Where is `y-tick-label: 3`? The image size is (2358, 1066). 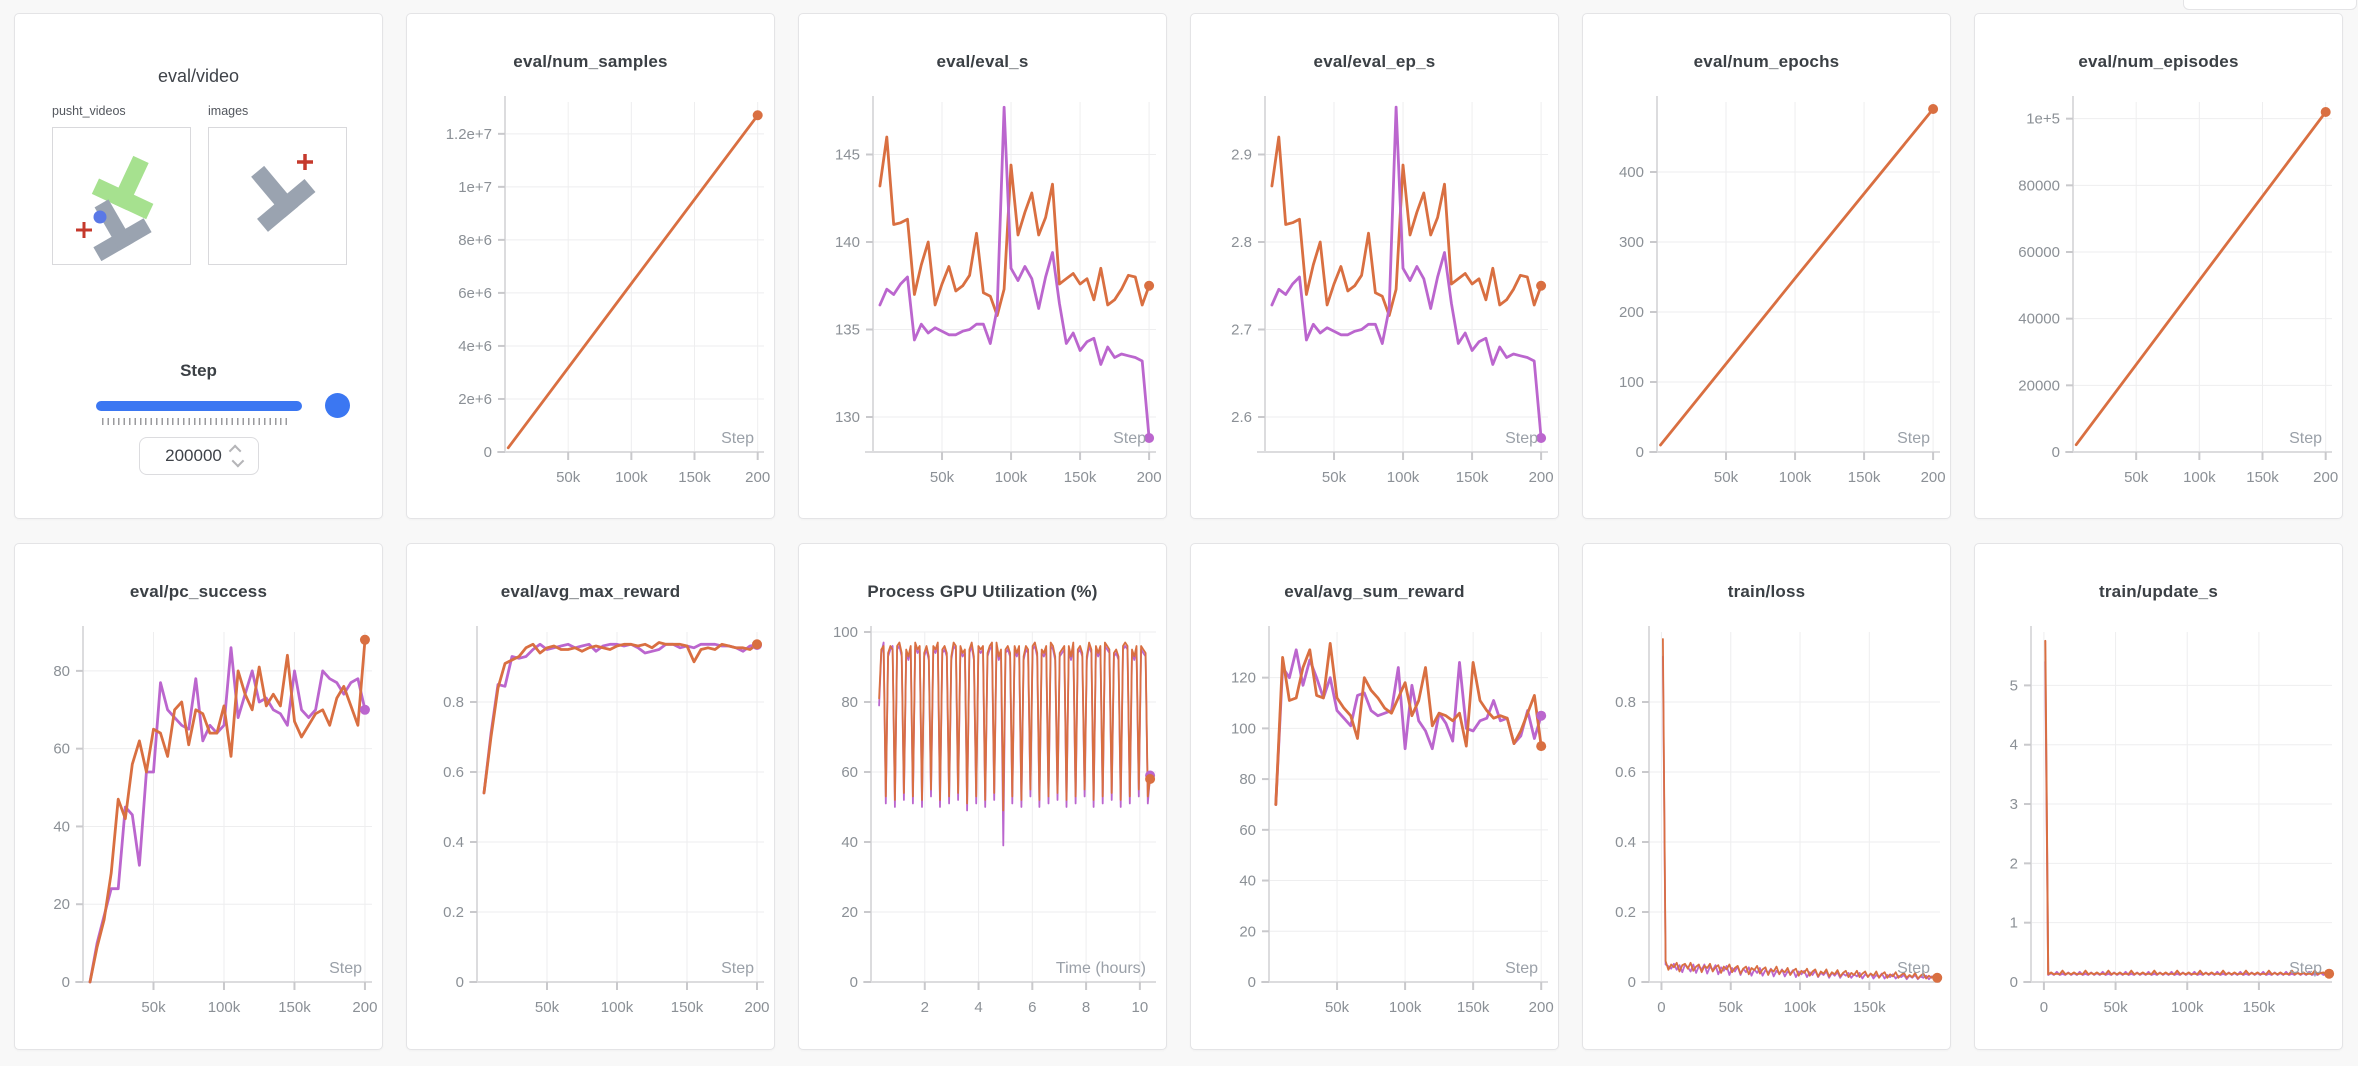
y-tick-label: 3 is located at coordinates (2014, 804).